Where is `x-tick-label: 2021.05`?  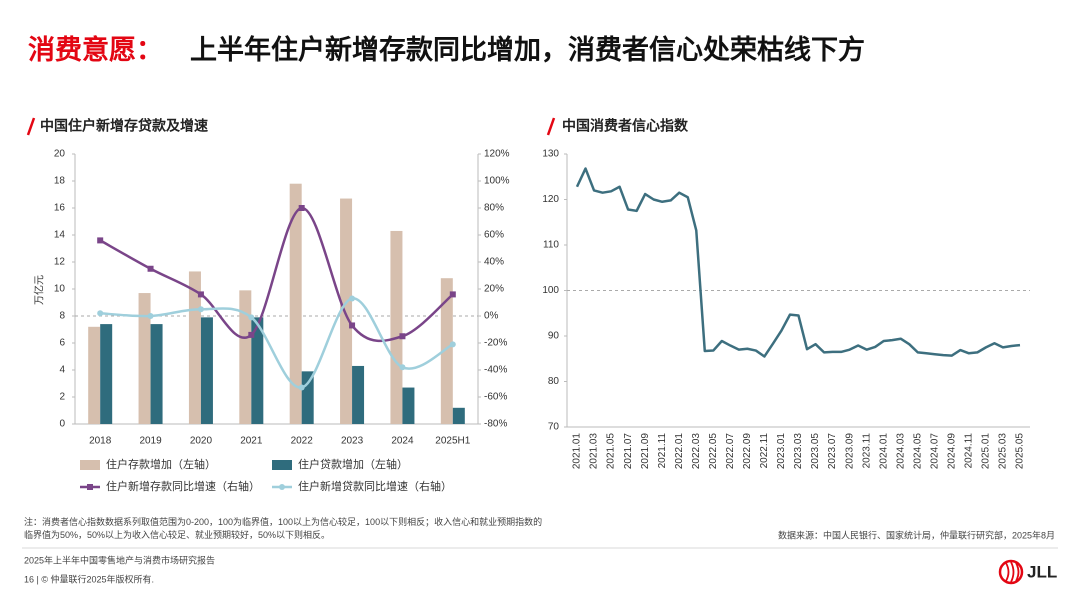 x-tick-label: 2021.05 is located at coordinates (611, 451).